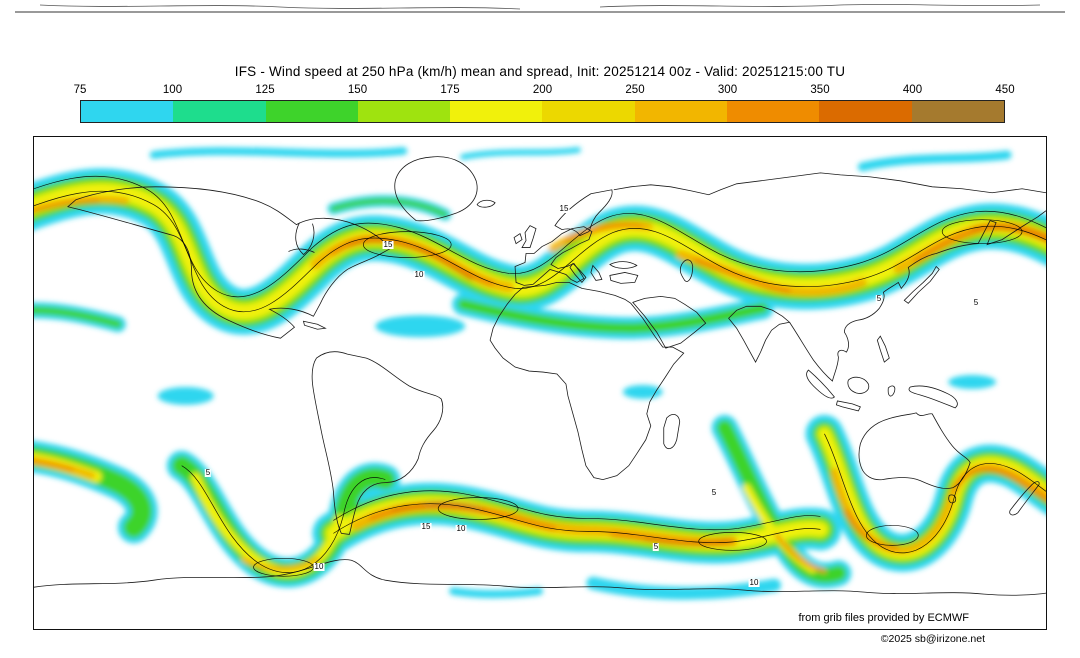  I want to click on coast-great-lakes, so click(301, 250).